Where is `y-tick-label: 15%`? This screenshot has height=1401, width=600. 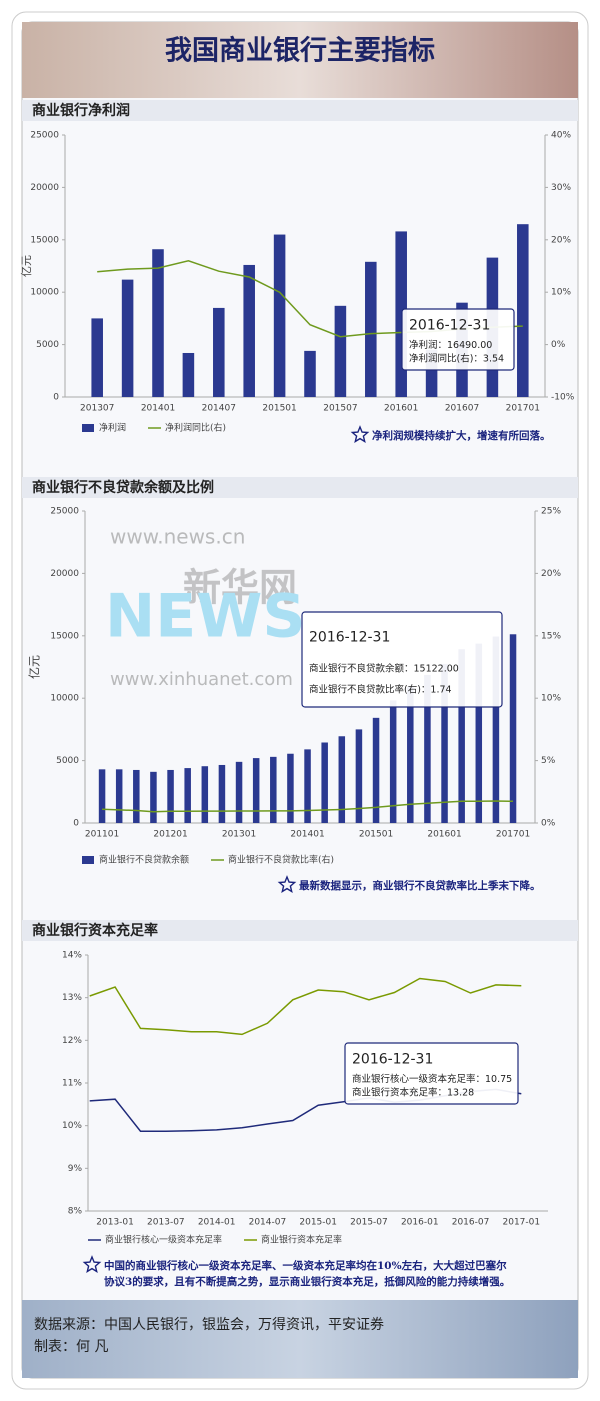 y-tick-label: 15% is located at coordinates (551, 636).